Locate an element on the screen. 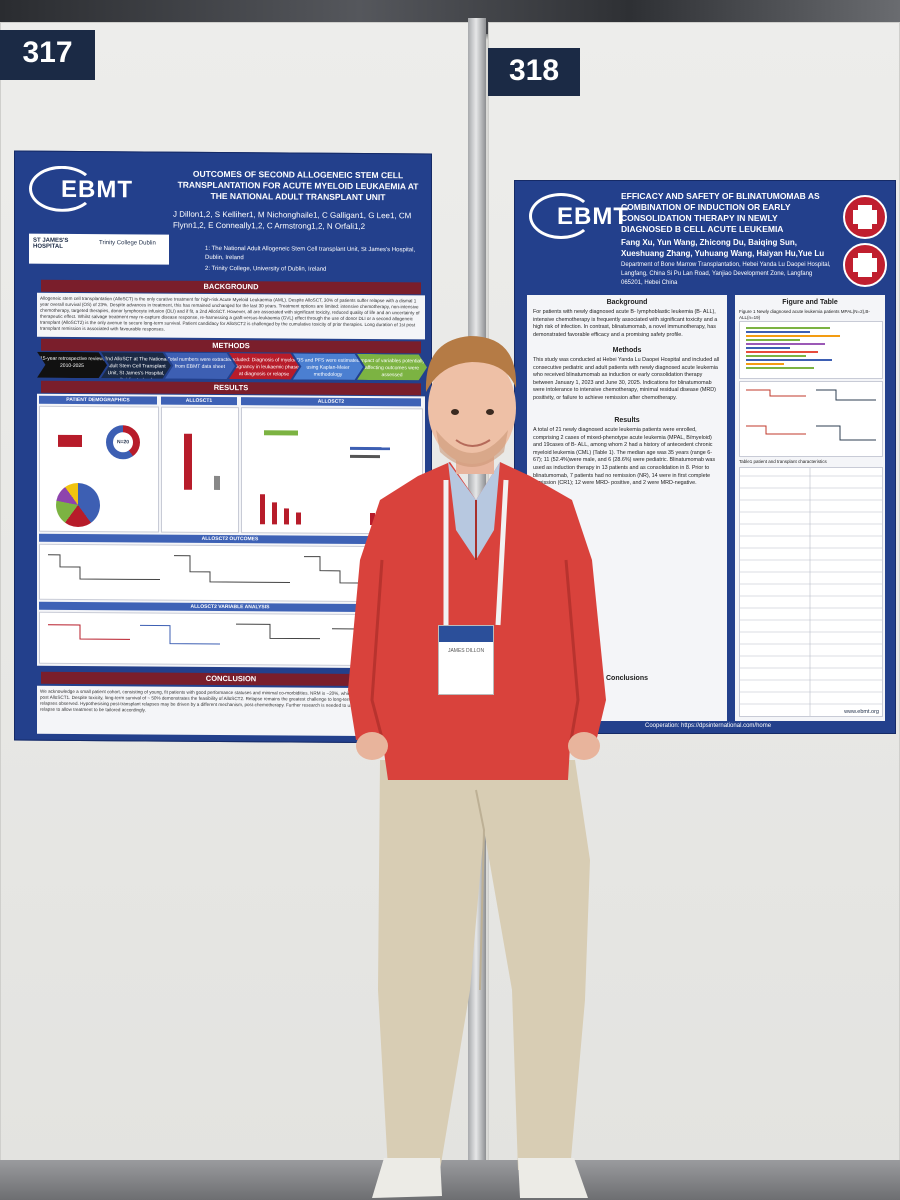  hospital-seal-icon is located at coordinates (865, 217).